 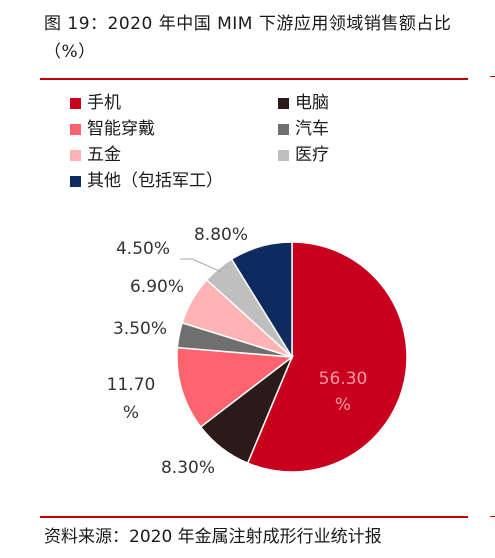 I want to click on legend-item-hardware: 五金, so click(x=95, y=155).